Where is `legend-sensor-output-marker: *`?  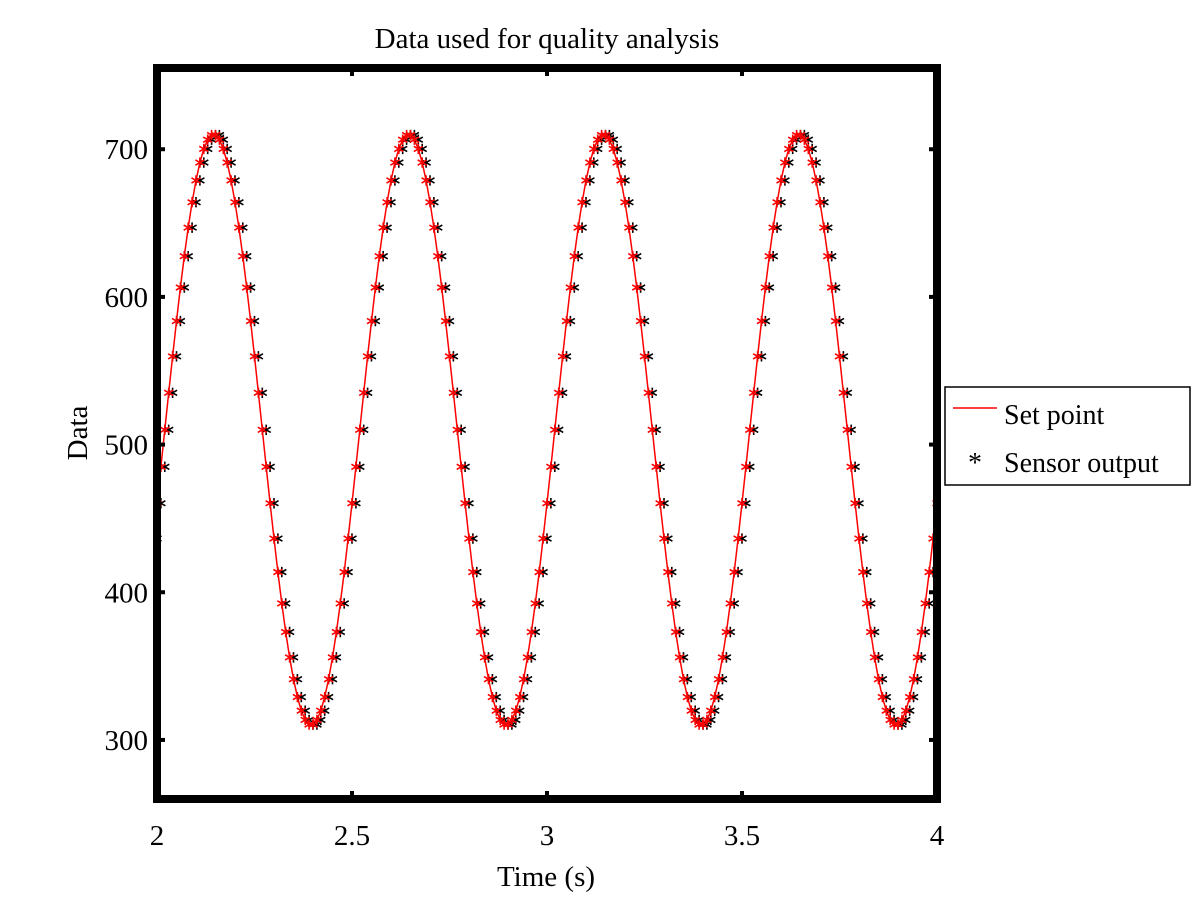 legend-sensor-output-marker: * is located at coordinates (975, 463).